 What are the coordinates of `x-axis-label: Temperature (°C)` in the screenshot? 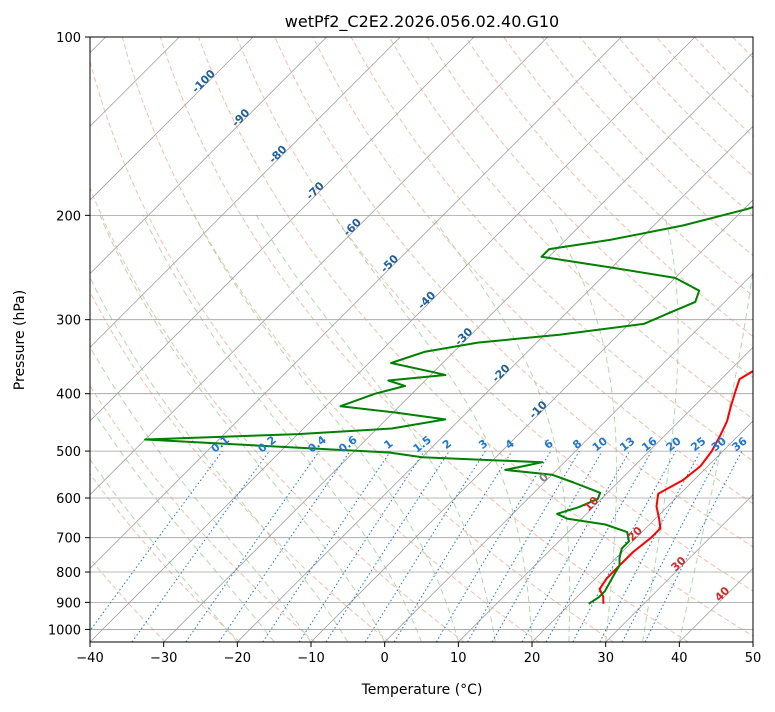 It's located at (422, 690).